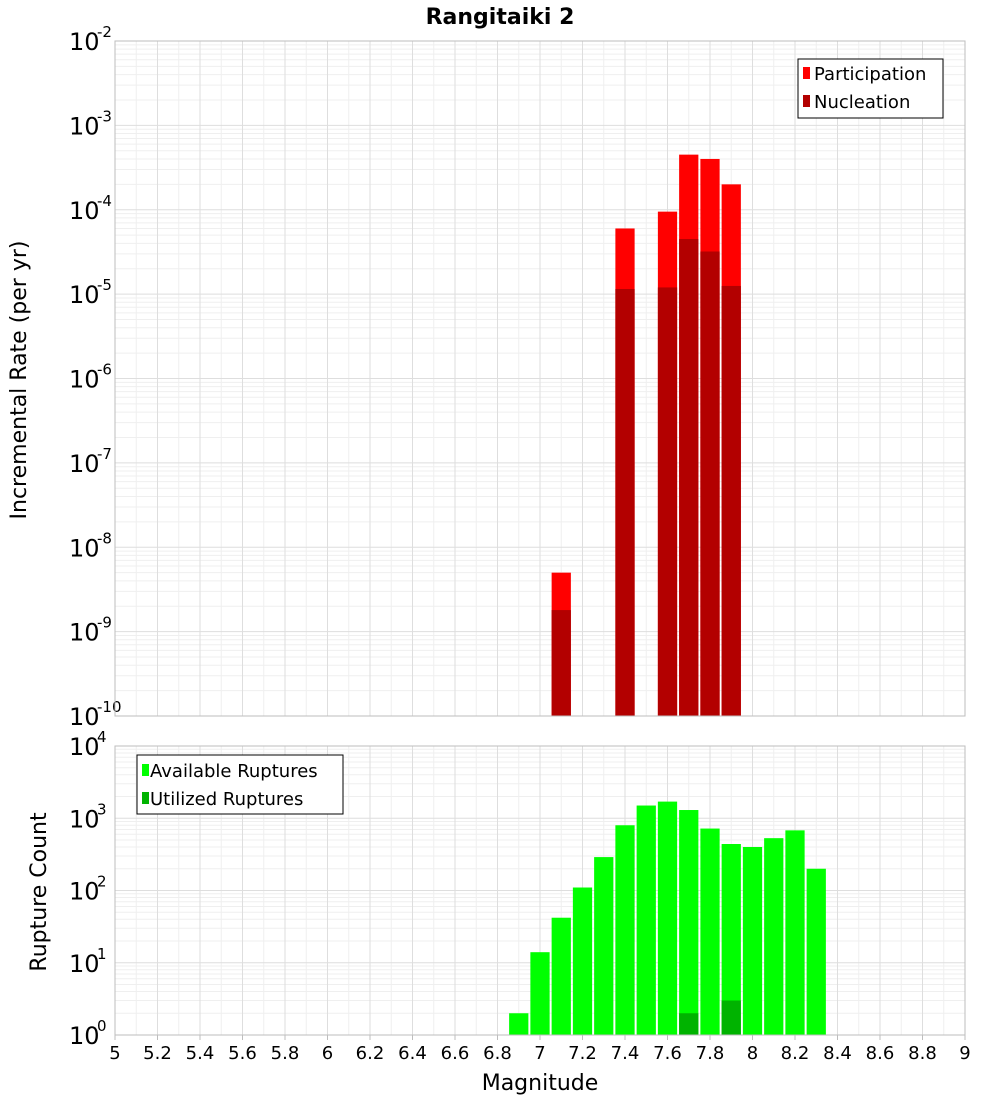  Describe the element at coordinates (752, 1053) in the screenshot. I see `x-tick-label: 8` at that location.